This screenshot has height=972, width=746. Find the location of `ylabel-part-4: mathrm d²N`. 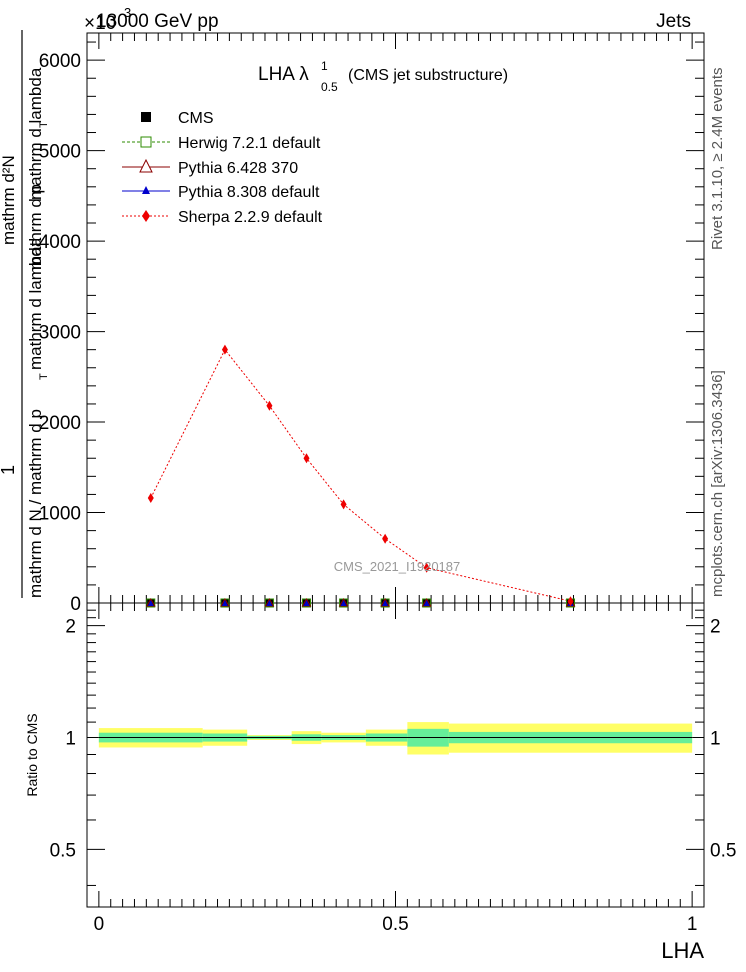

ylabel-part-4: mathrm d²N is located at coordinates (9, 200).